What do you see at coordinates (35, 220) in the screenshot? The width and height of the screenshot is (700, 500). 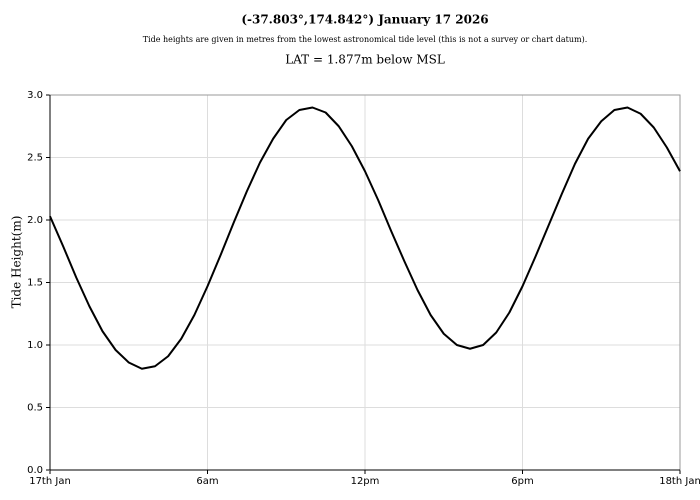 I see `y-tick-label: 2.0` at bounding box center [35, 220].